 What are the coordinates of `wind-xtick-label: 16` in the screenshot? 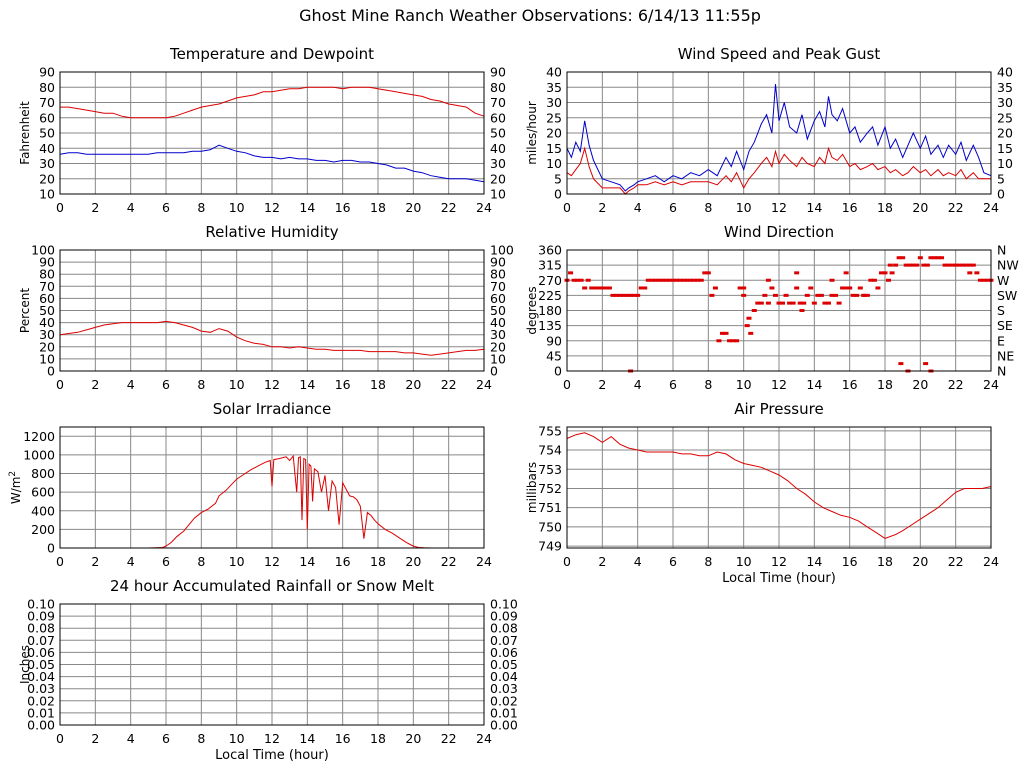 It's located at (850, 207).